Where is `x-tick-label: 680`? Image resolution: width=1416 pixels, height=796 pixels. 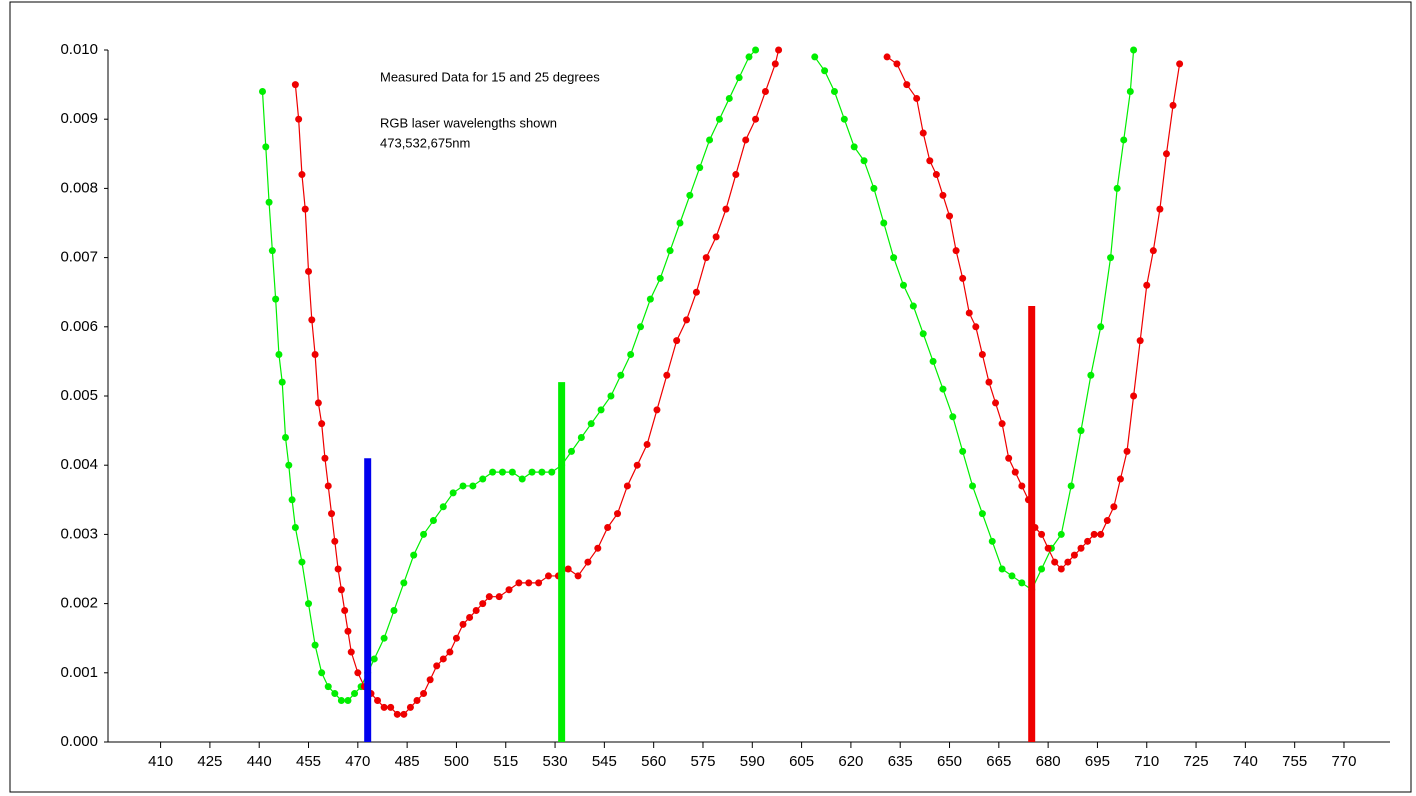 x-tick-label: 680 is located at coordinates (1048, 761).